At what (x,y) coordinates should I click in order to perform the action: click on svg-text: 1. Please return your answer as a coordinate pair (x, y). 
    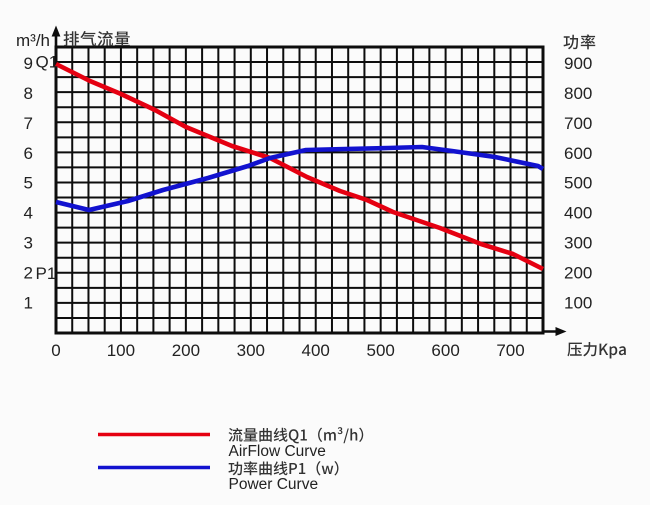
    Looking at the image, I should click on (28, 302).